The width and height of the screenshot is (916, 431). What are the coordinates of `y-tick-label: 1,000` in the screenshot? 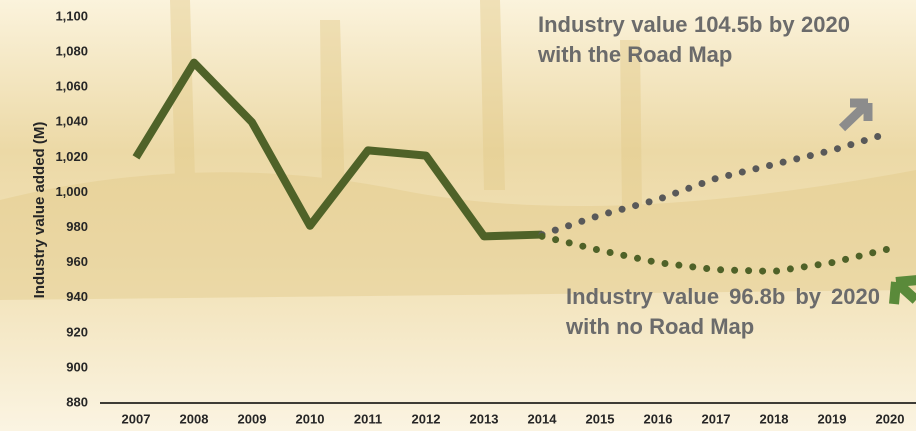 It's located at (71, 191).